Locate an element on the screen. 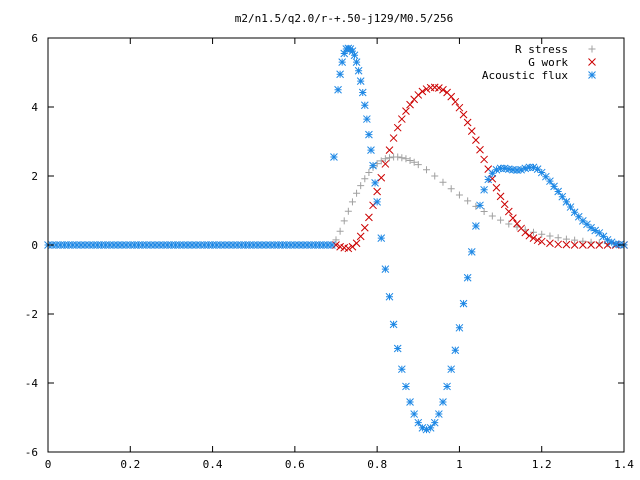 Image resolution: width=640 pixels, height=480 pixels. x-tick-label: 0.4 is located at coordinates (213, 464).